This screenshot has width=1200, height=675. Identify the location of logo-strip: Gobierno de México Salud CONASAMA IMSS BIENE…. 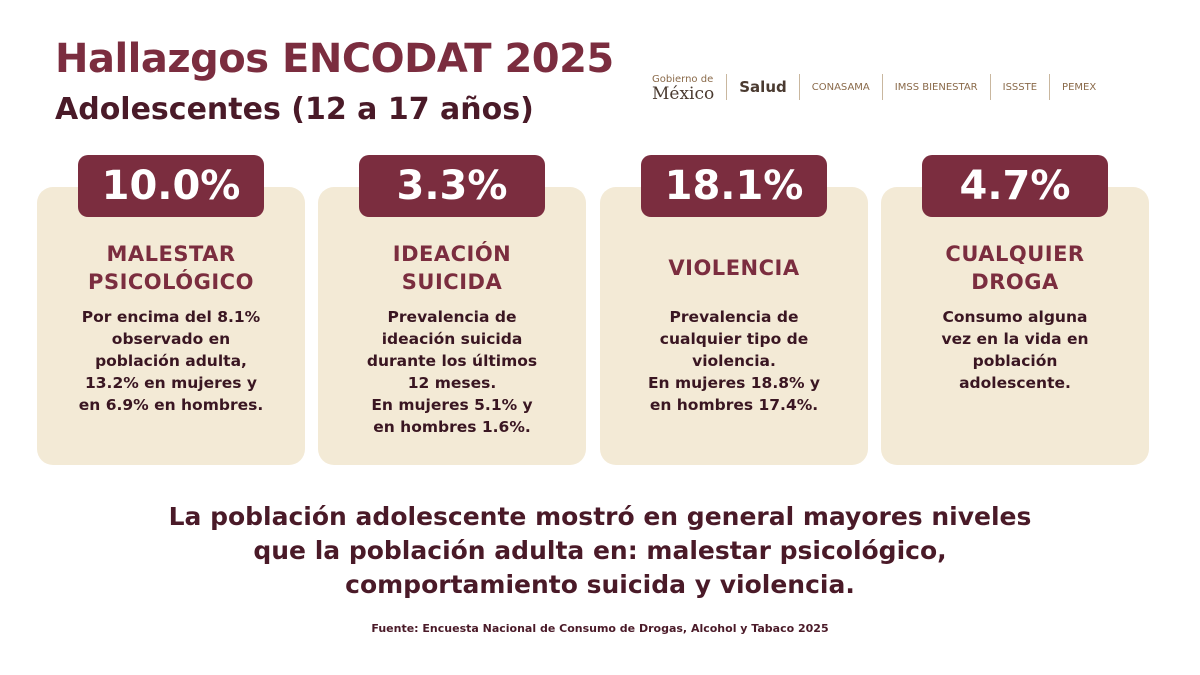
(899, 87).